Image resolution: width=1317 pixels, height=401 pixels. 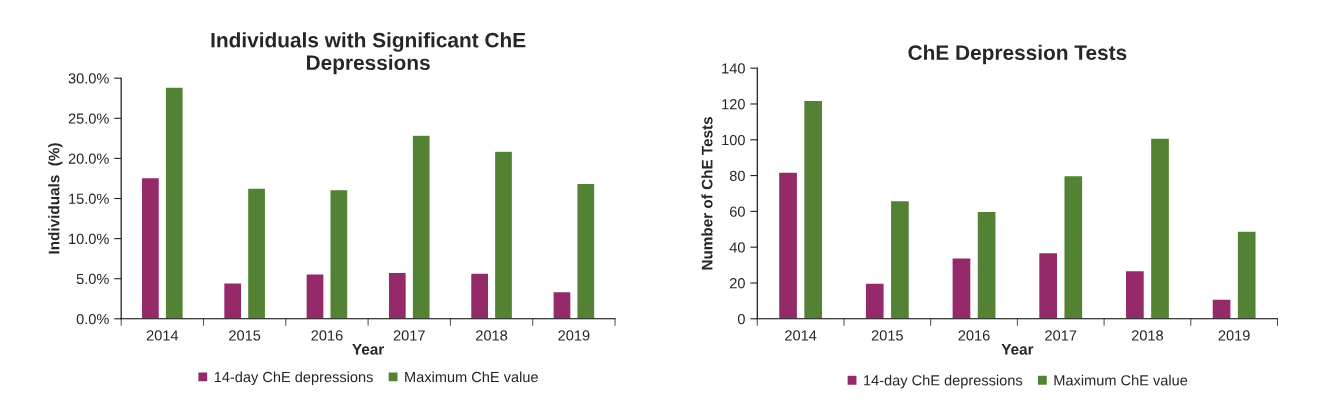 What do you see at coordinates (89, 239) in the screenshot?
I see `y-tick-label: 10.0%` at bounding box center [89, 239].